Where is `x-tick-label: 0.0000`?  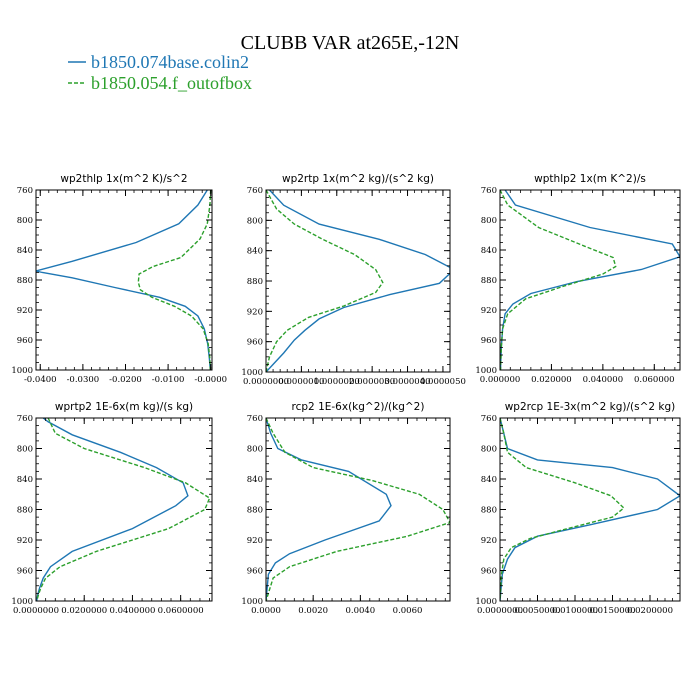 x-tick-label: 0.0000 is located at coordinates (266, 611).